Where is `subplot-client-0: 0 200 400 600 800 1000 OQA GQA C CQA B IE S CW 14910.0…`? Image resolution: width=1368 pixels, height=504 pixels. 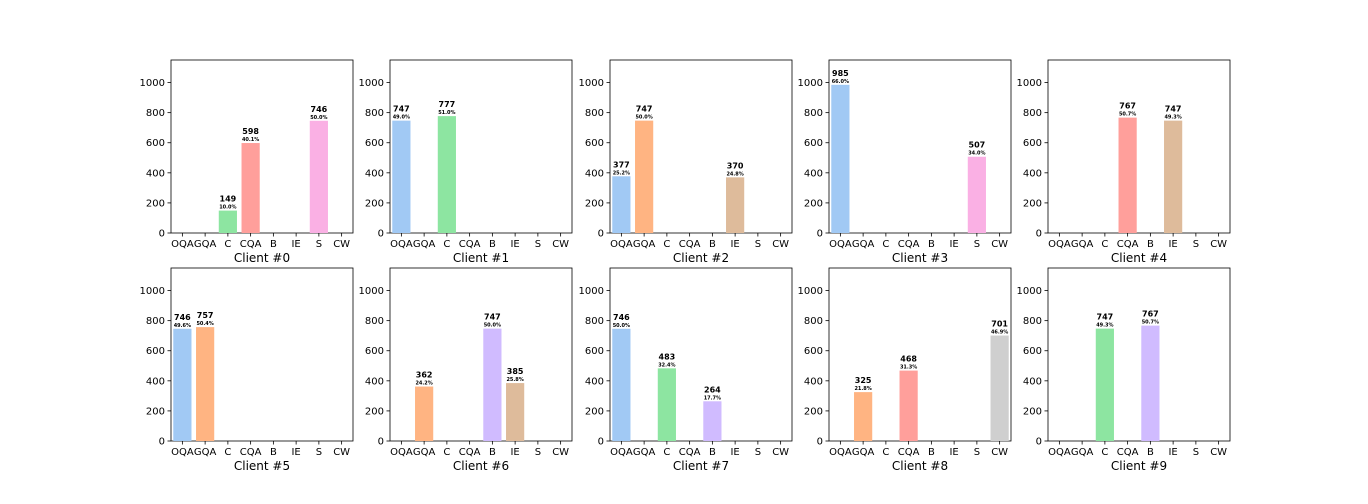 subplot-client-0: 0 200 400 600 800 1000 OQA GQA C CQA B IE S CW 14910.0… is located at coordinates (247, 162).